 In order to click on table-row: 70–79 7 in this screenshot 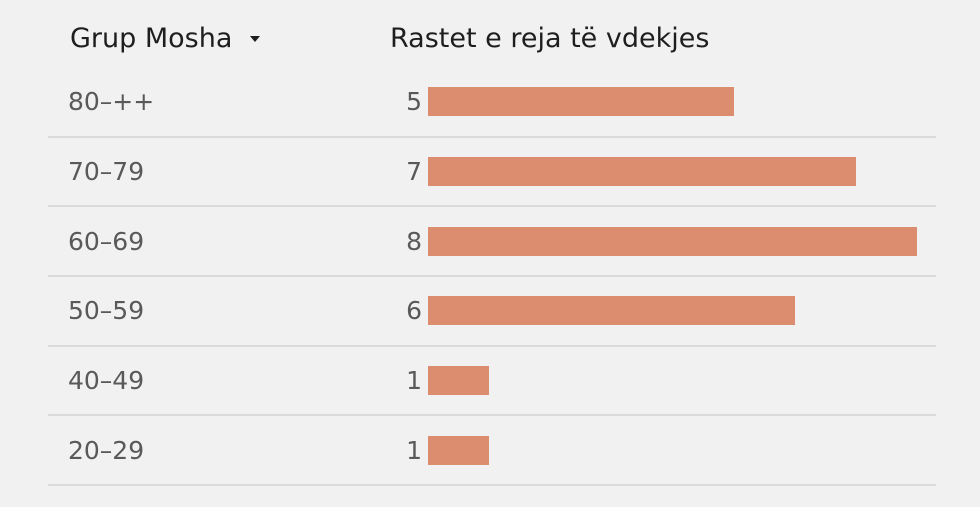, I will do `click(492, 173)`.